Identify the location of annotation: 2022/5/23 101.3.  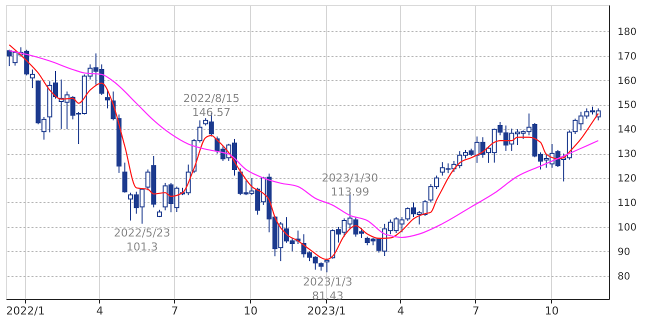
(142, 240).